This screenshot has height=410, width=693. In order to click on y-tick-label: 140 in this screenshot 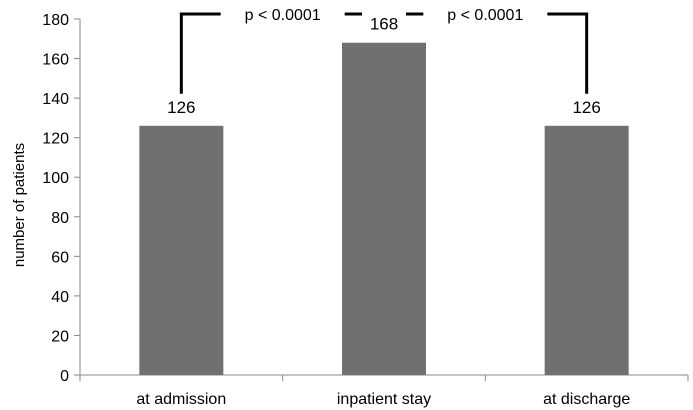, I will do `click(55, 99)`.